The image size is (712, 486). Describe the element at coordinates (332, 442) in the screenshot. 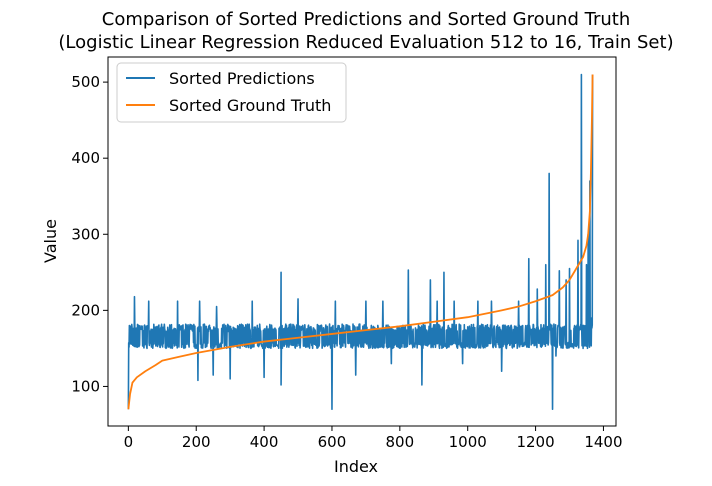

I see `x-tick-label: 600` at that location.